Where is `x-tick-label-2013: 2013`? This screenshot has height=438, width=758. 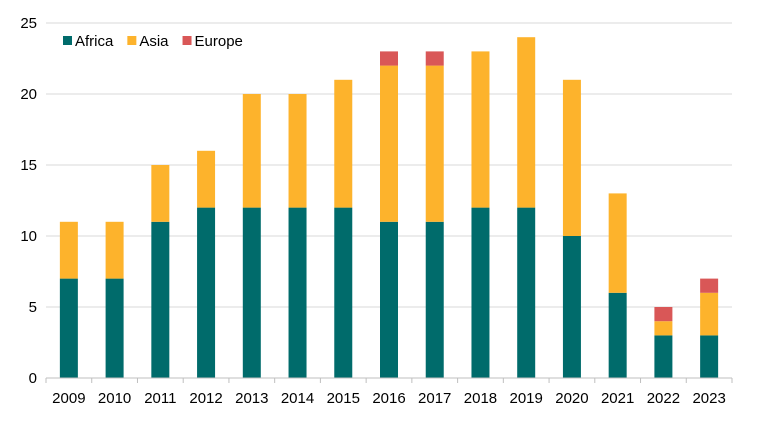
x-tick-label-2013: 2013 is located at coordinates (251, 398).